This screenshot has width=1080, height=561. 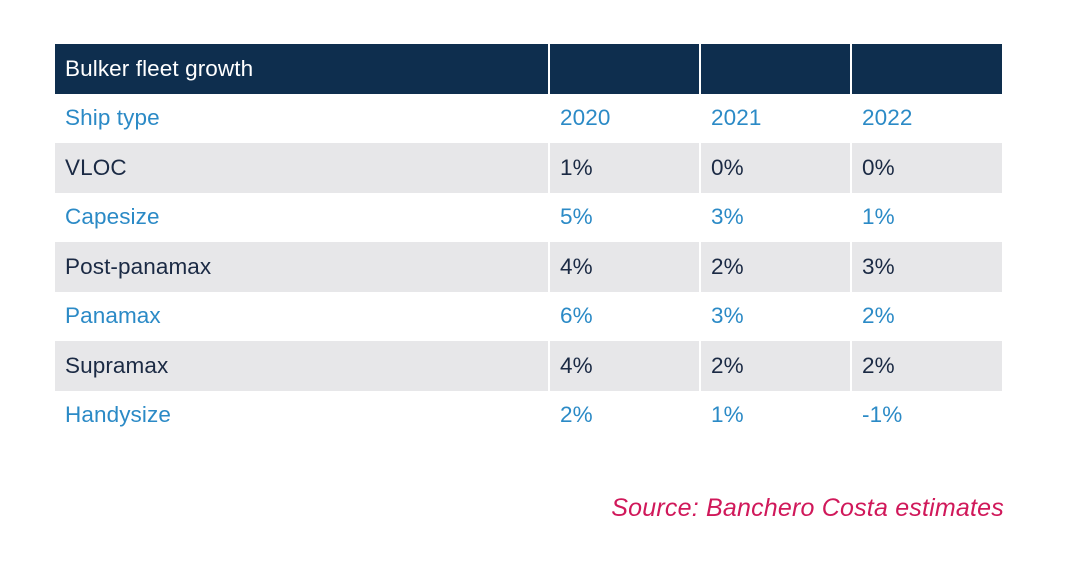 What do you see at coordinates (623, 316) in the screenshot?
I see `value-cell-2020: 6%` at bounding box center [623, 316].